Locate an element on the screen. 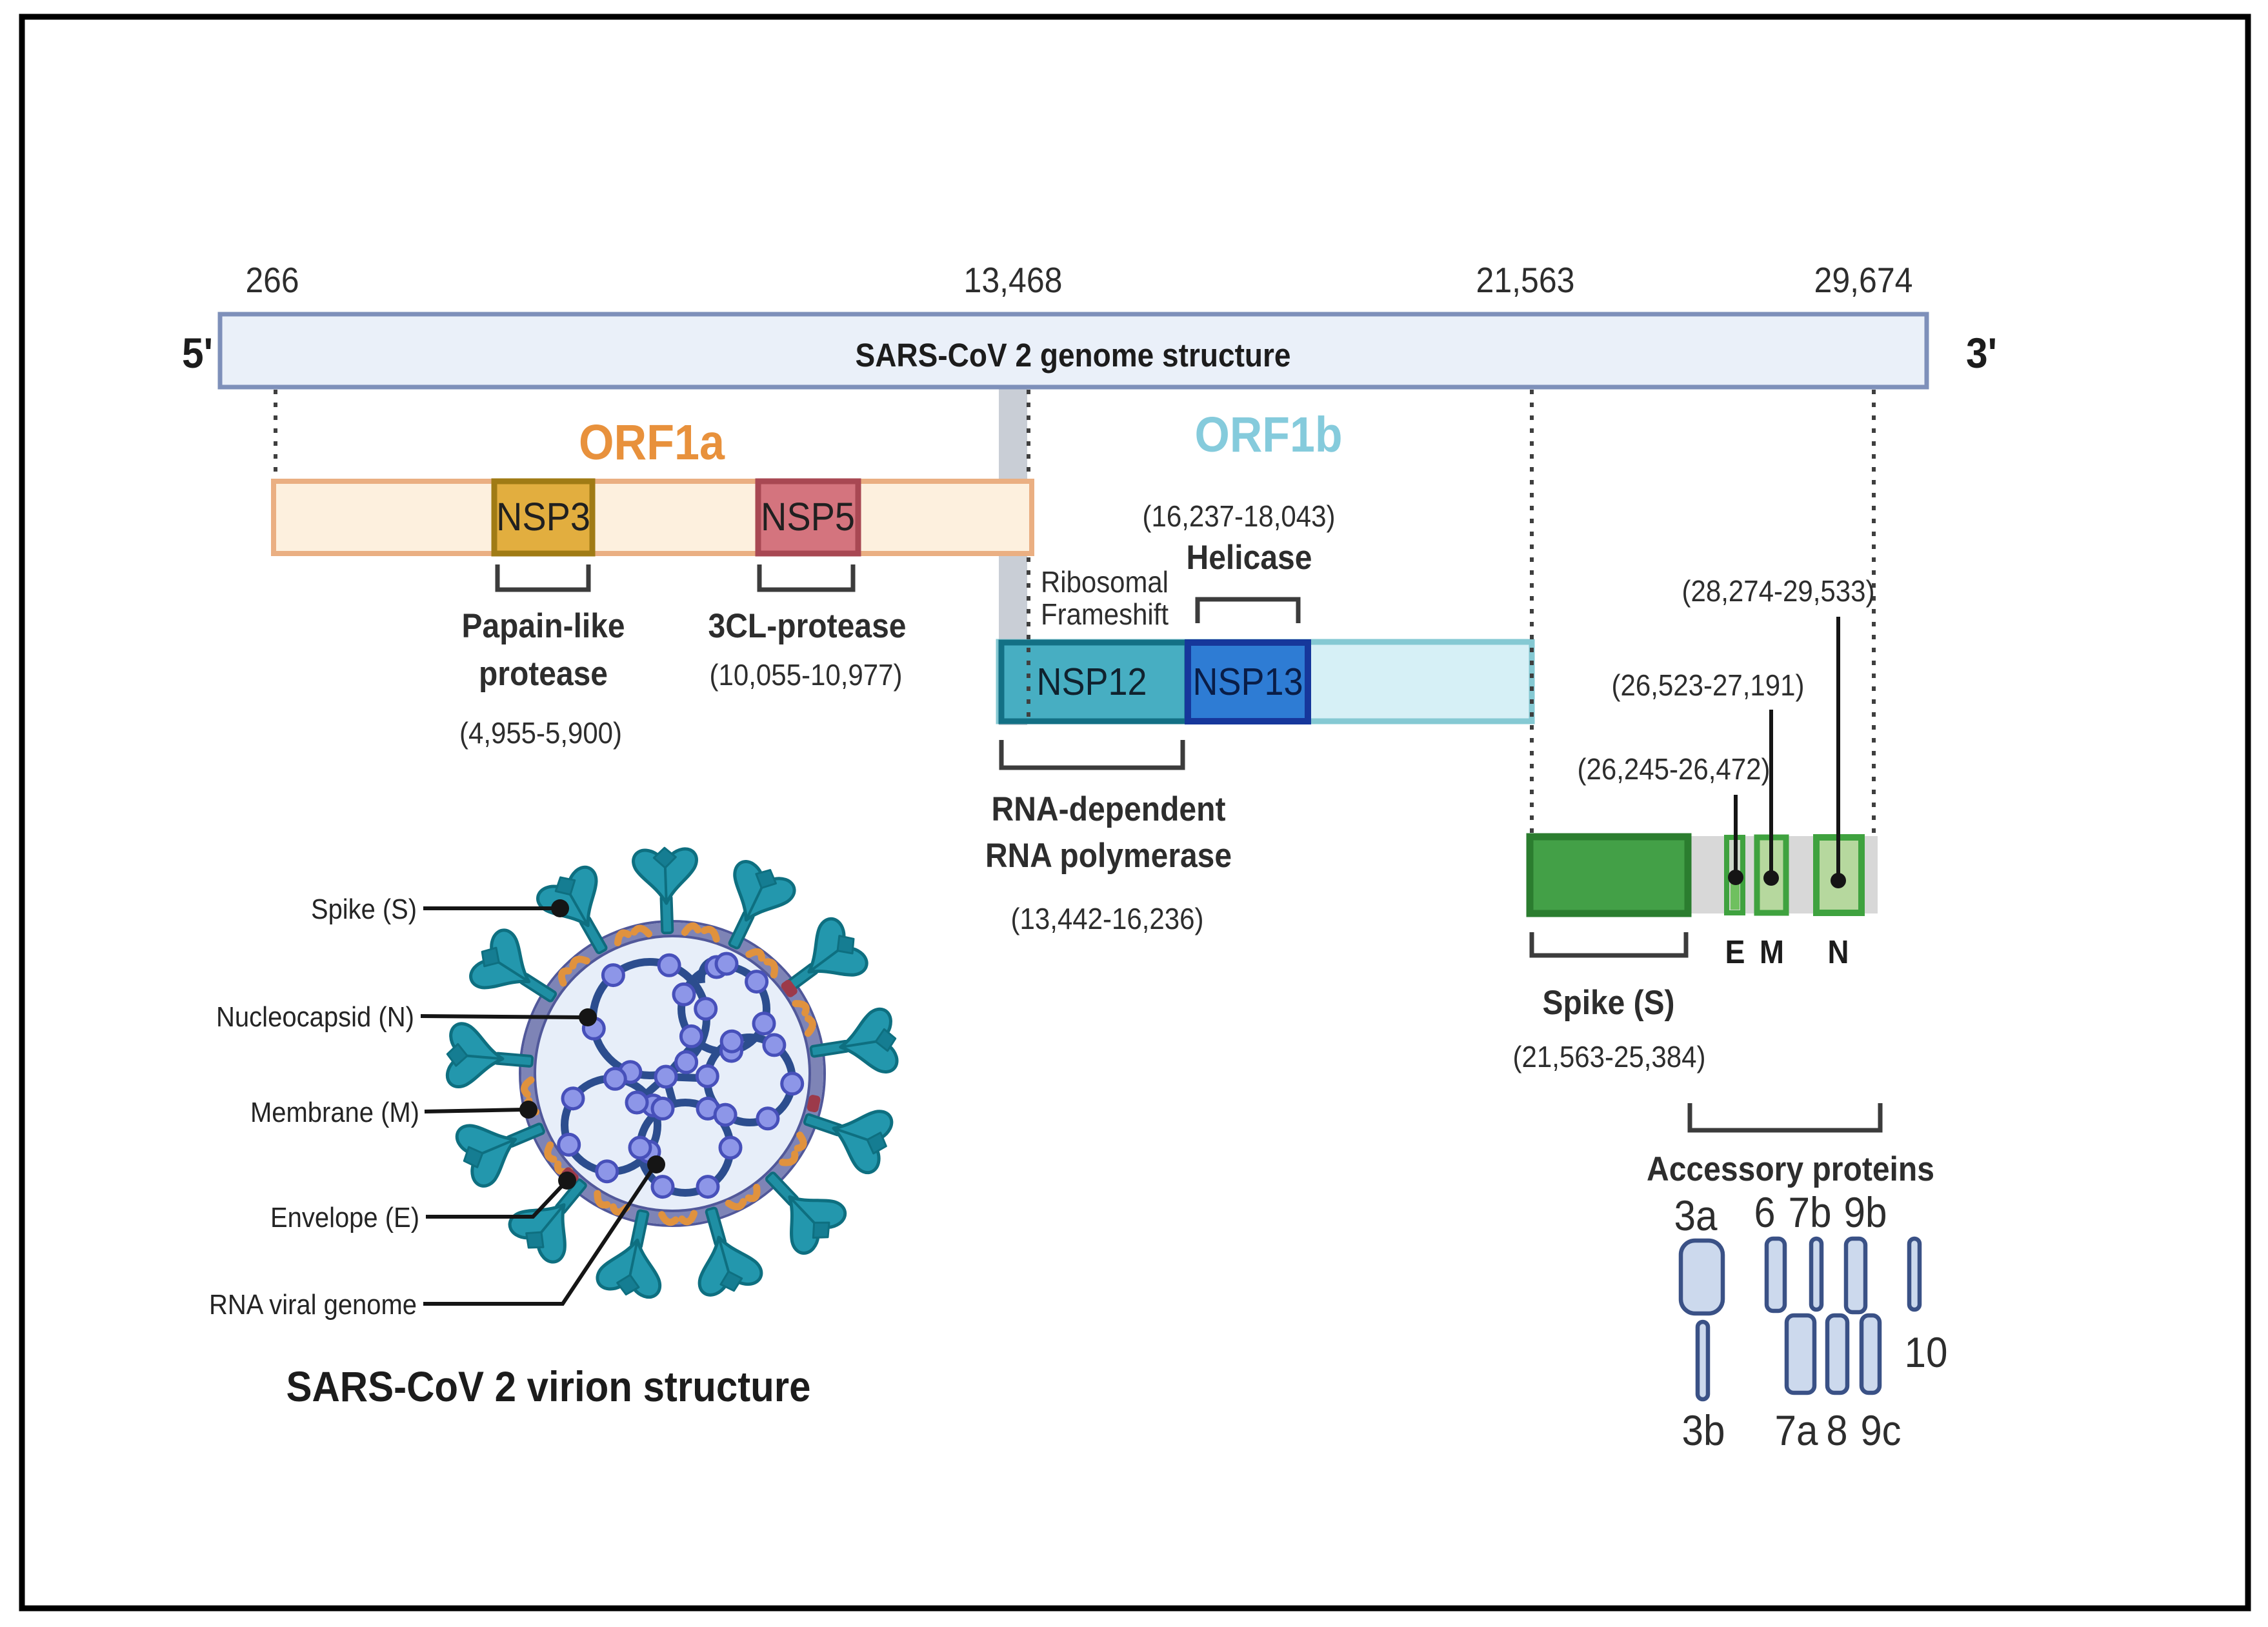 The width and height of the screenshot is (2268, 1627). svg-text: 3CL-protease is located at coordinates (807, 626).